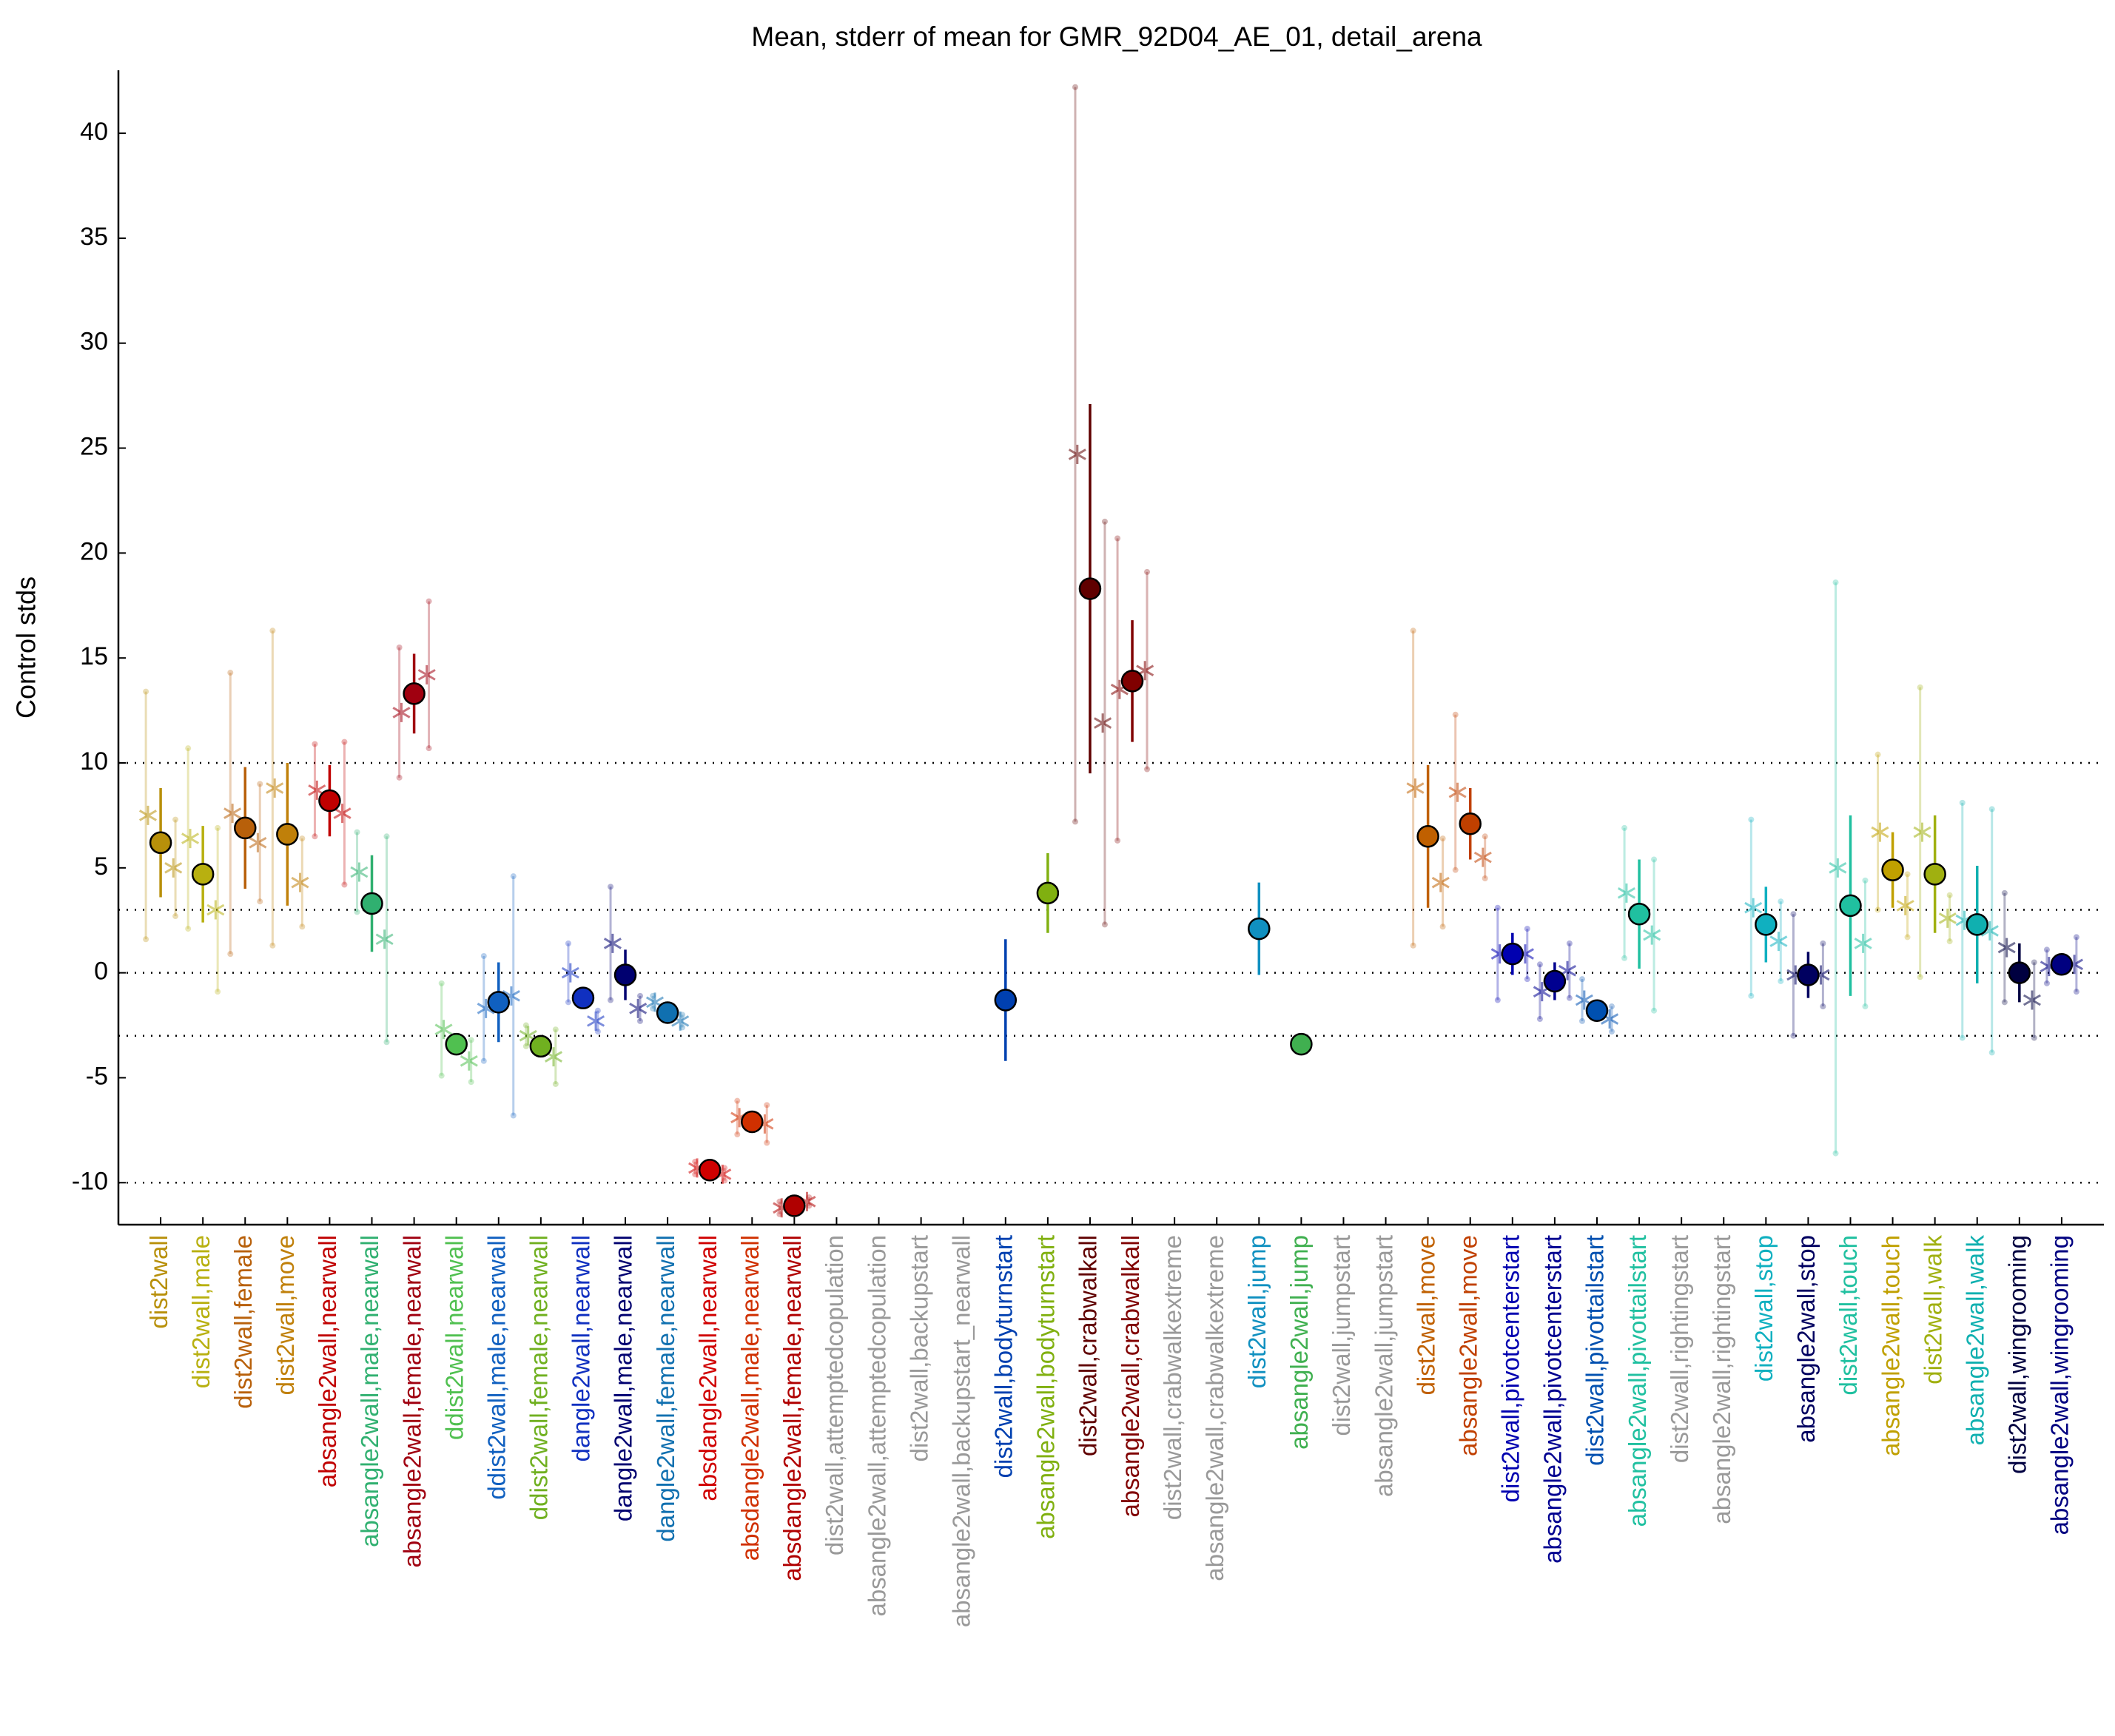  Describe the element at coordinates (285, 1315) in the screenshot. I see `x-tick-label: dist2wall,move` at that location.